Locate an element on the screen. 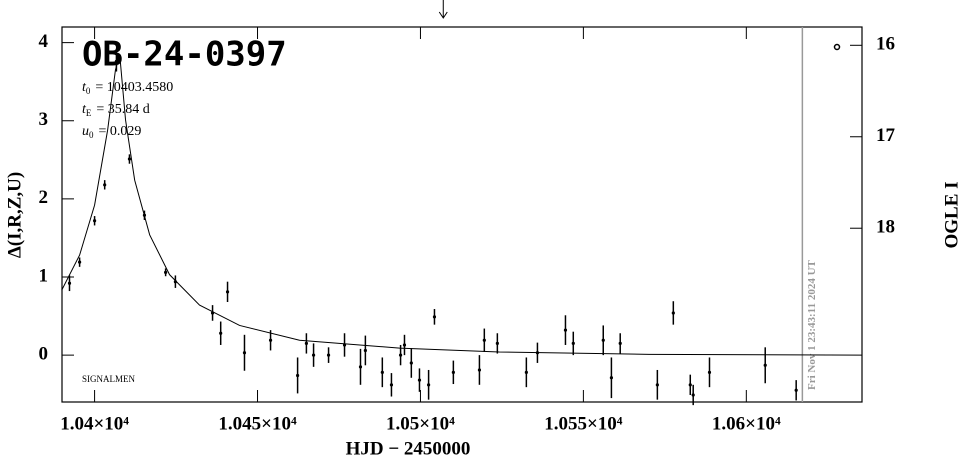 The image size is (965, 459). y-tick-label: 2 is located at coordinates (44, 197).